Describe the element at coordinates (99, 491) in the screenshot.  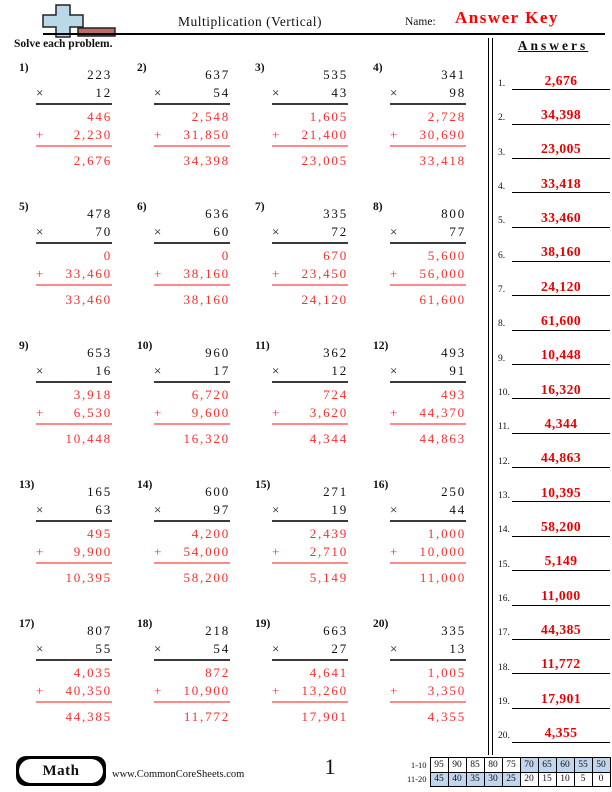
I see `multiplicand: 165` at that location.